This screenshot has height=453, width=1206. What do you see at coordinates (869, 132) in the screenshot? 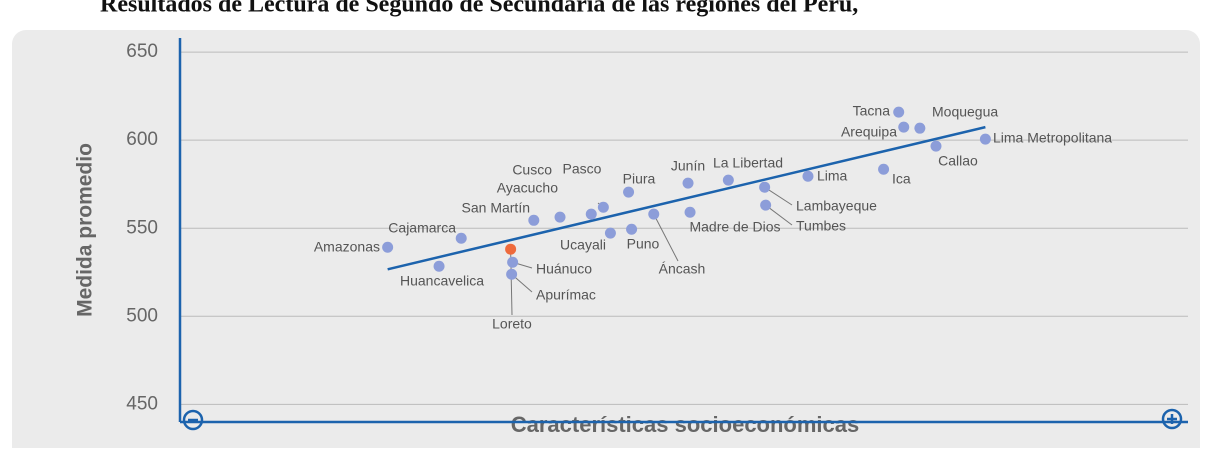
I see `point-label: Arequipa` at bounding box center [869, 132].